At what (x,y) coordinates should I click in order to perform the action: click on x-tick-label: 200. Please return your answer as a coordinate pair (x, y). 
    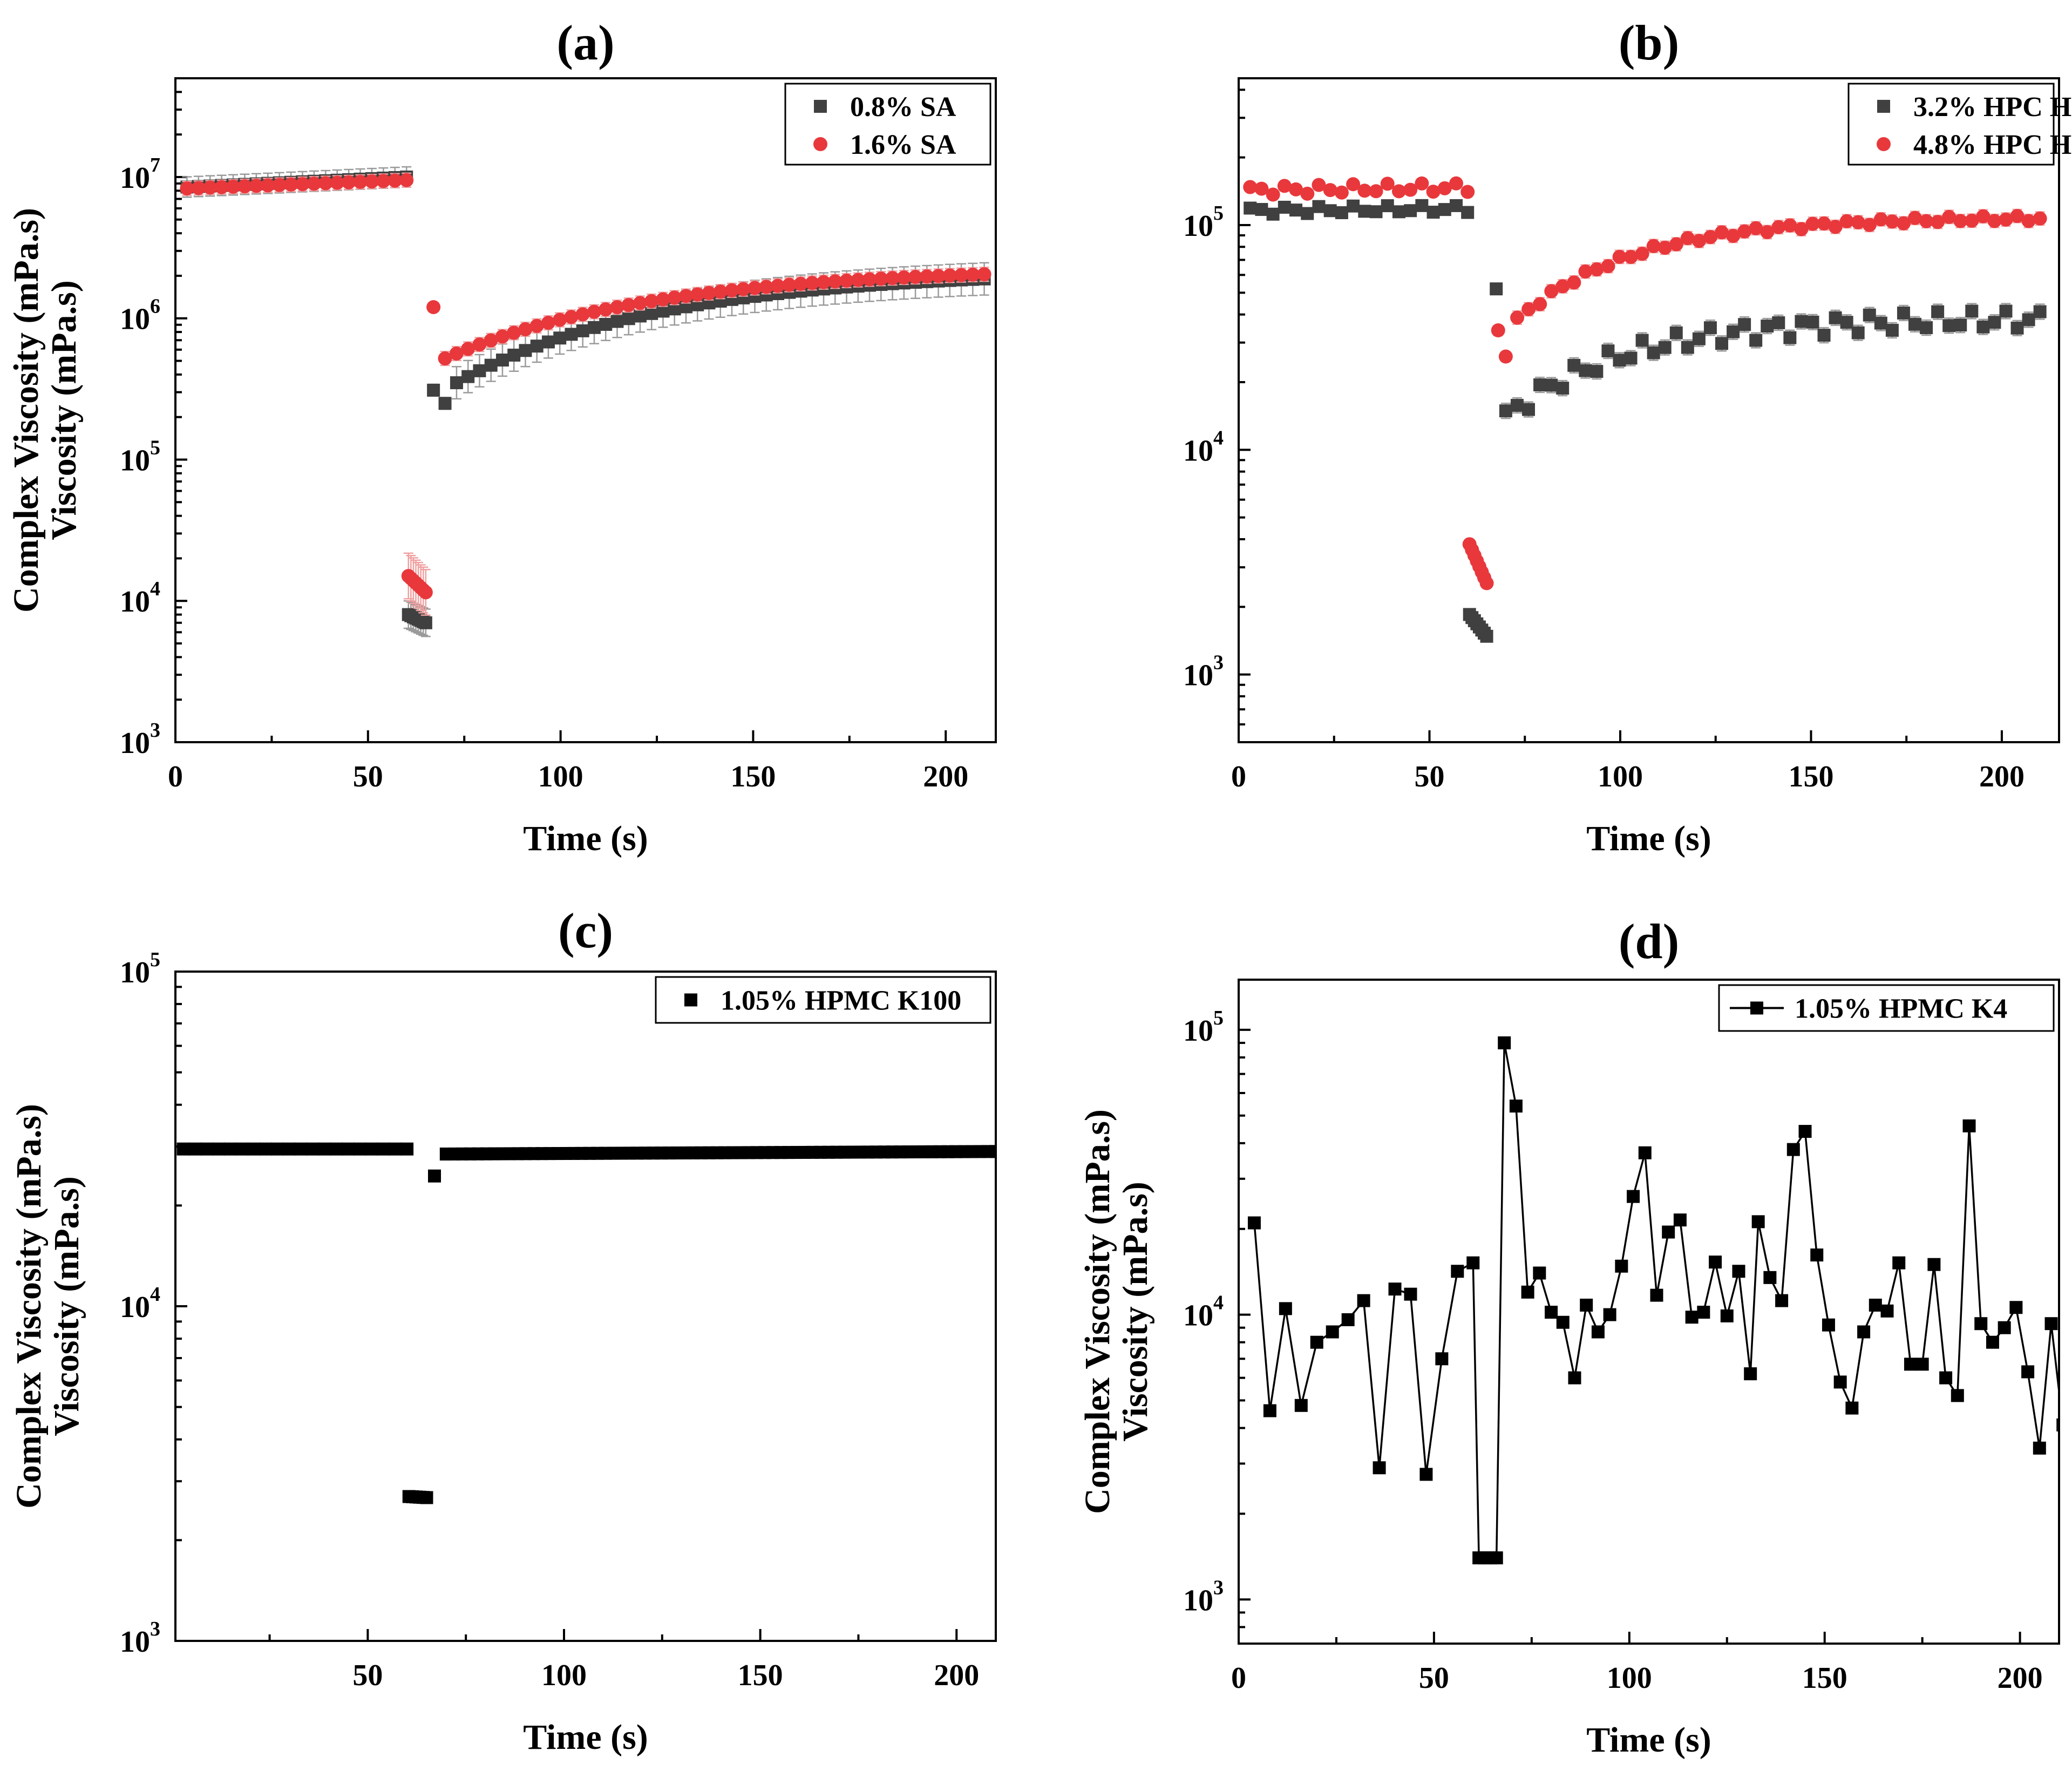
    Looking at the image, I should click on (2002, 776).